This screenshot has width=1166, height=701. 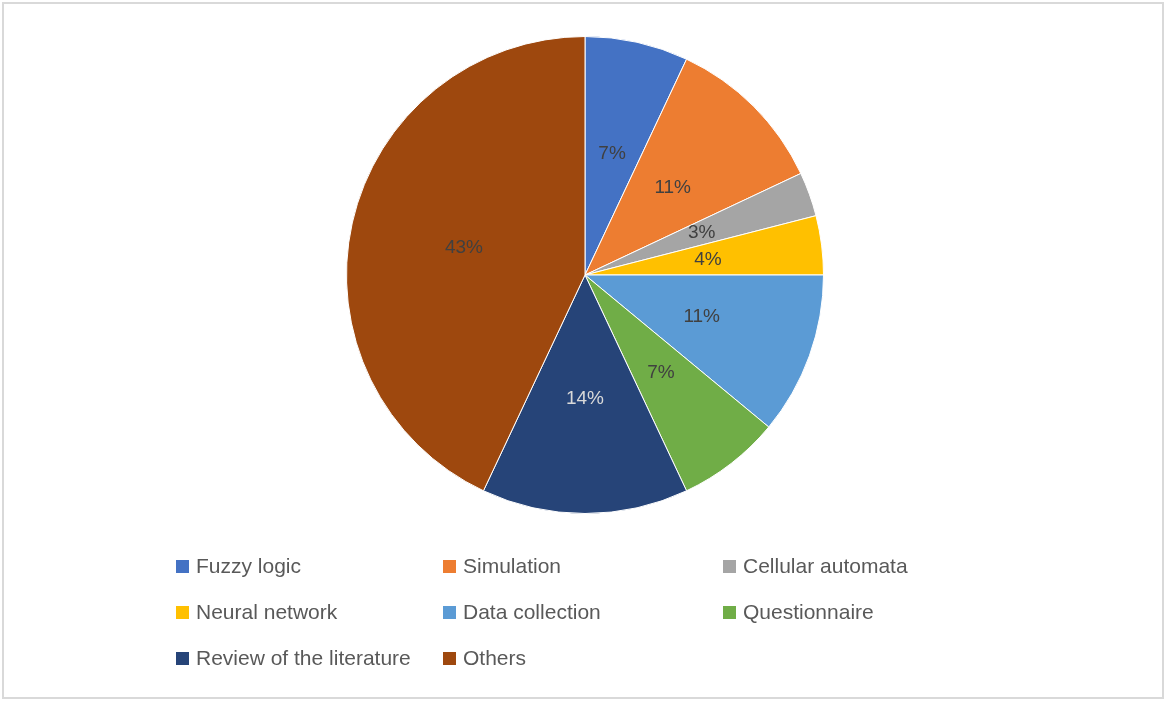 I want to click on data-label: 14%, so click(x=585, y=398).